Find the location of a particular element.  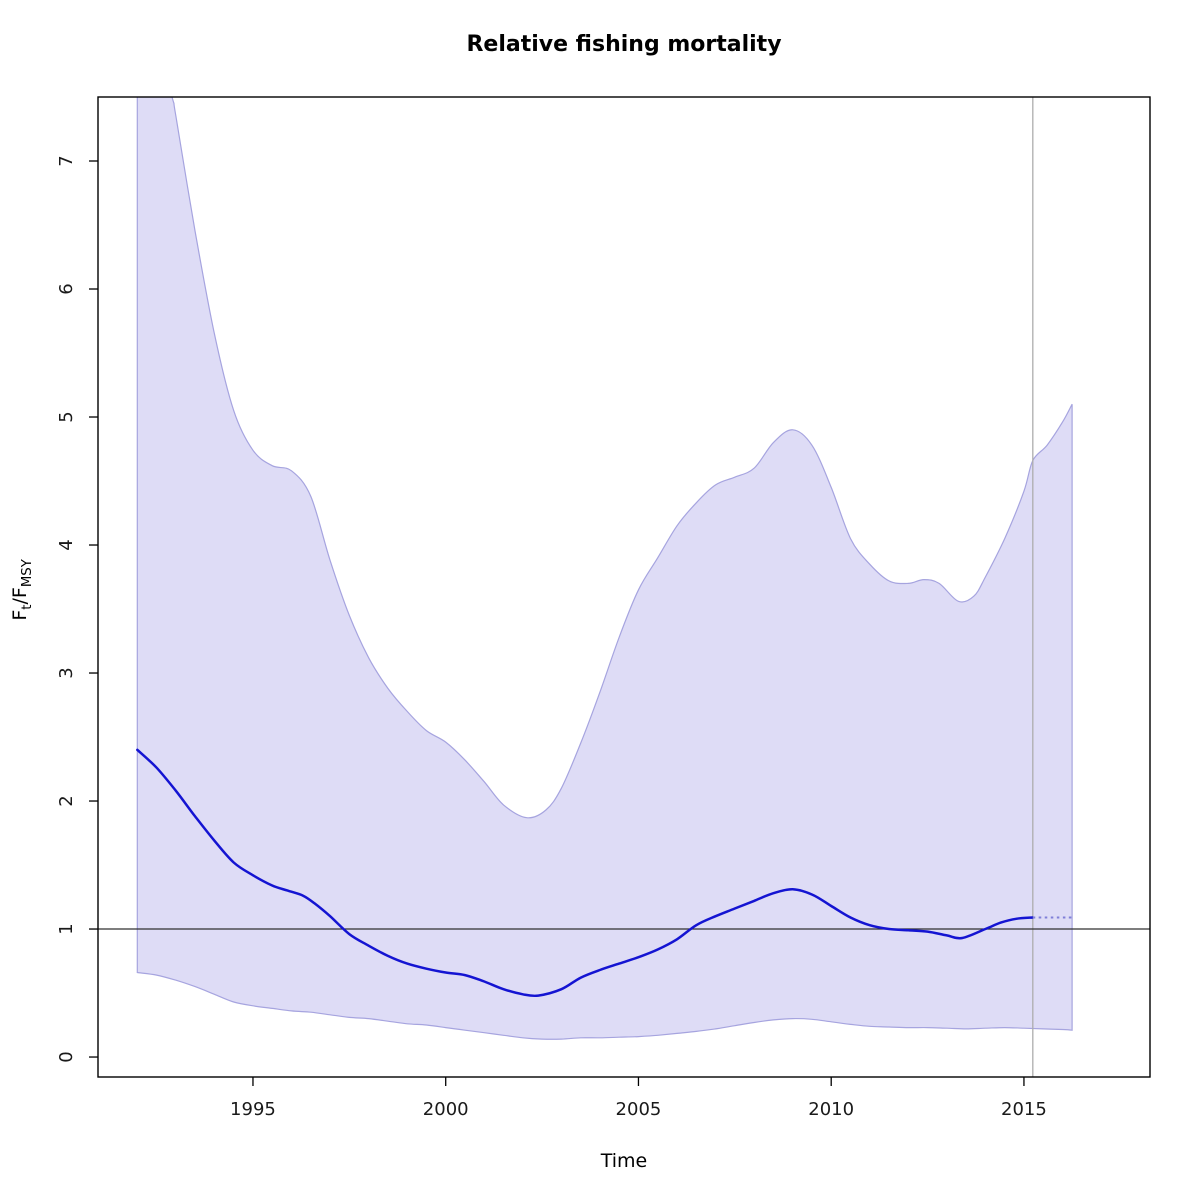

y-axis-label-sub1: t is located at coordinates (27, 607).